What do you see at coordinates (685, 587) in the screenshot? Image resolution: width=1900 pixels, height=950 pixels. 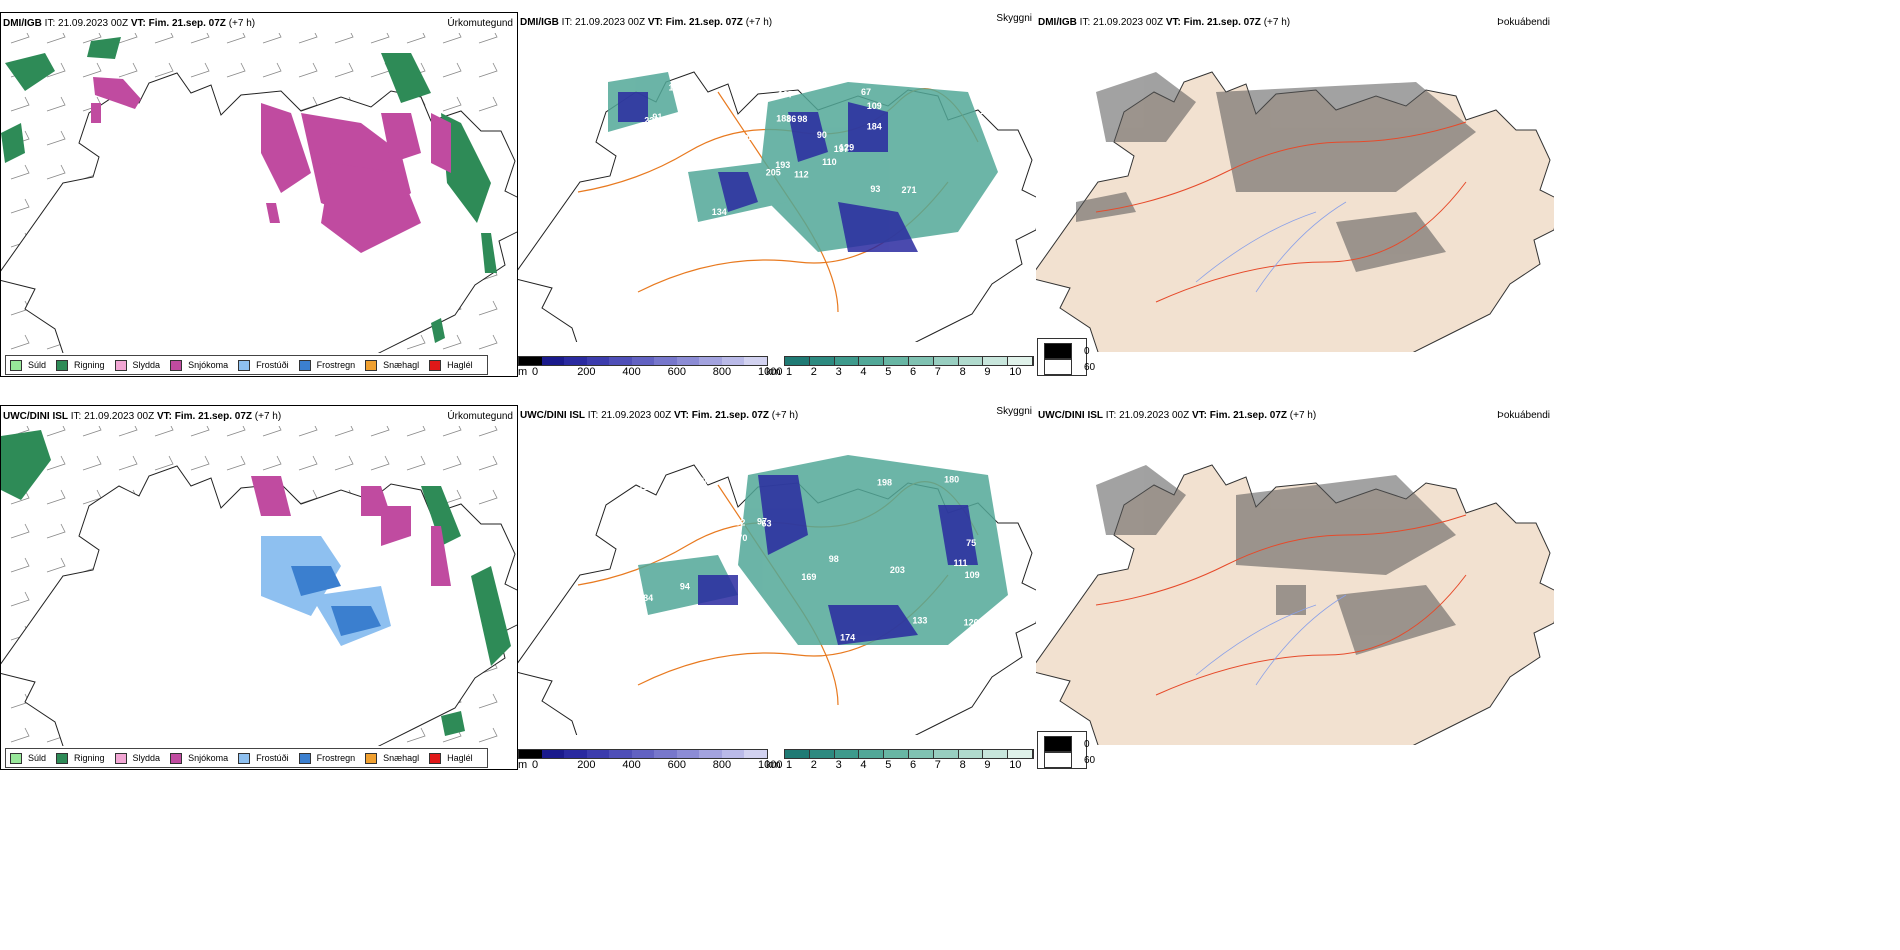 I see `visibility-value-label: 94` at bounding box center [685, 587].